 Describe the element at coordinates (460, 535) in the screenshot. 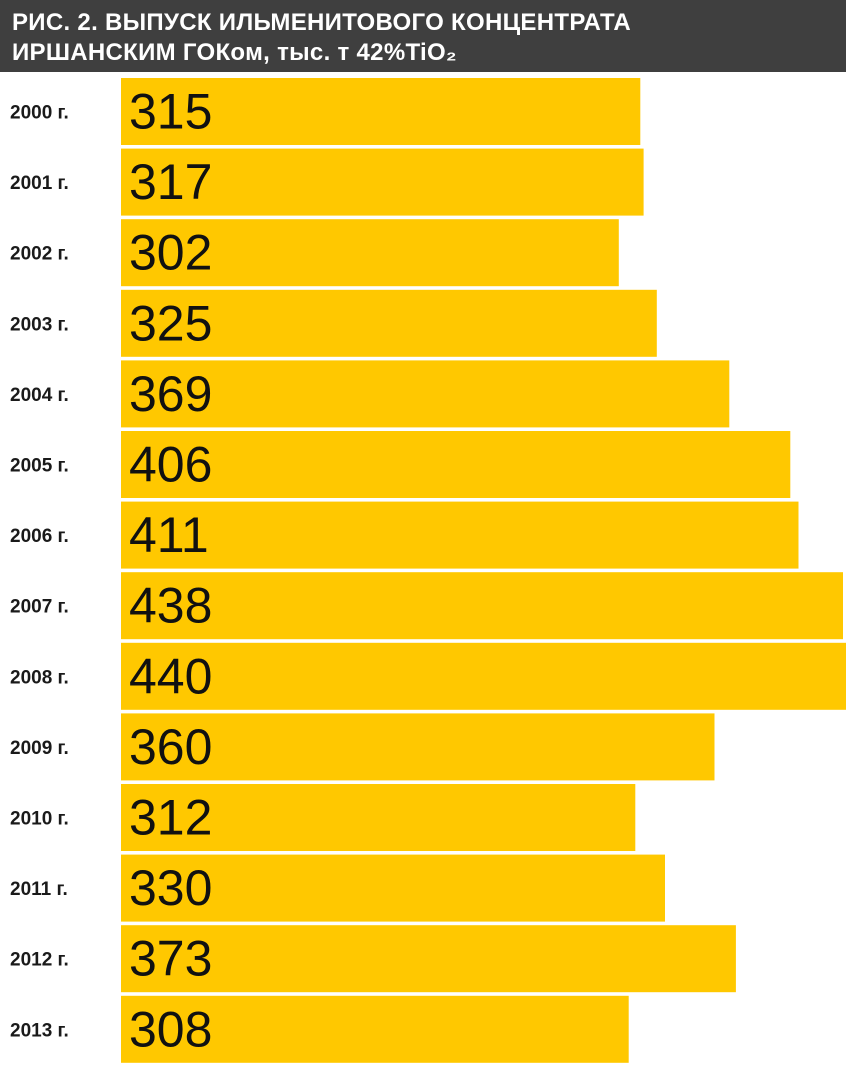

I see `bar-2006` at that location.